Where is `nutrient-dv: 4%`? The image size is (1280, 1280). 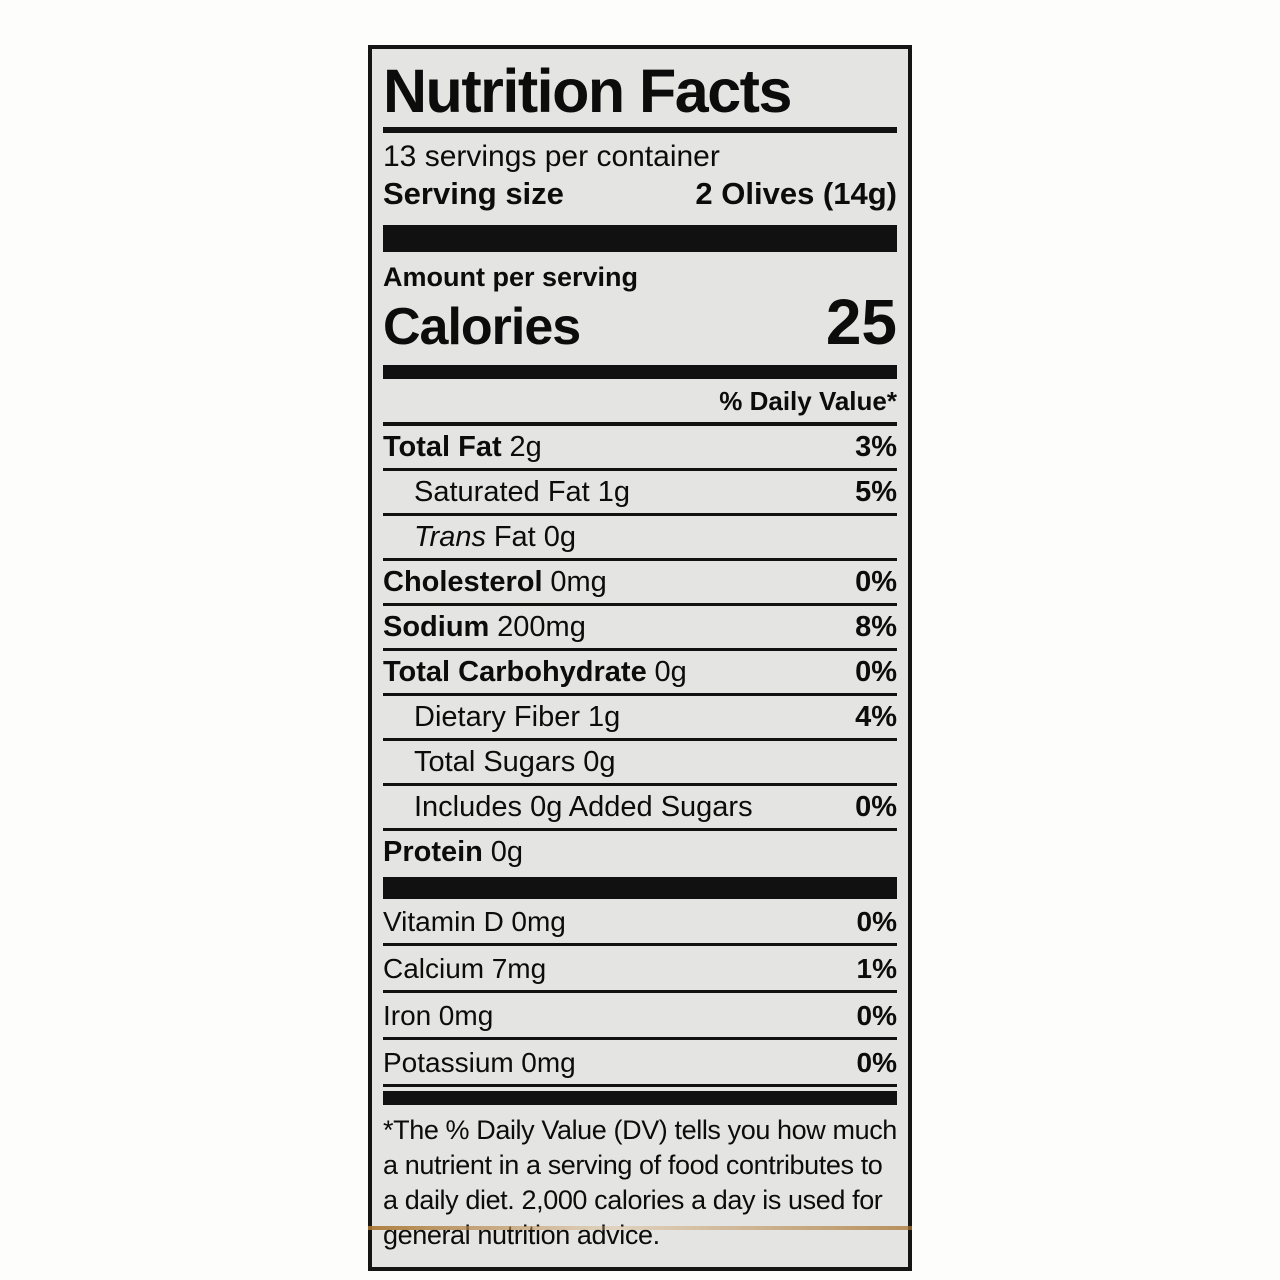 nutrient-dv: 4% is located at coordinates (876, 717).